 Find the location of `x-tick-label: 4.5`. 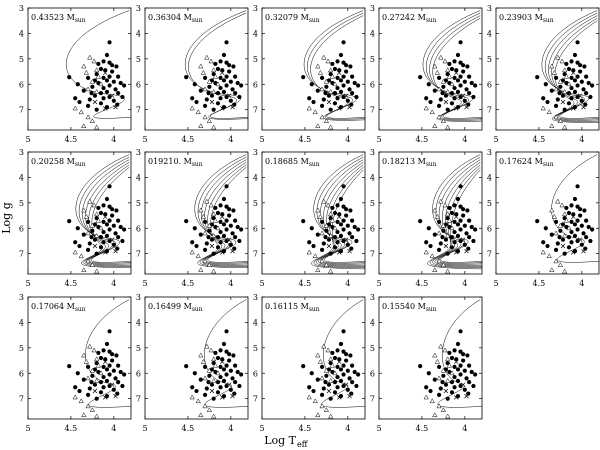

x-tick-label: 4.5 is located at coordinates (422, 139).